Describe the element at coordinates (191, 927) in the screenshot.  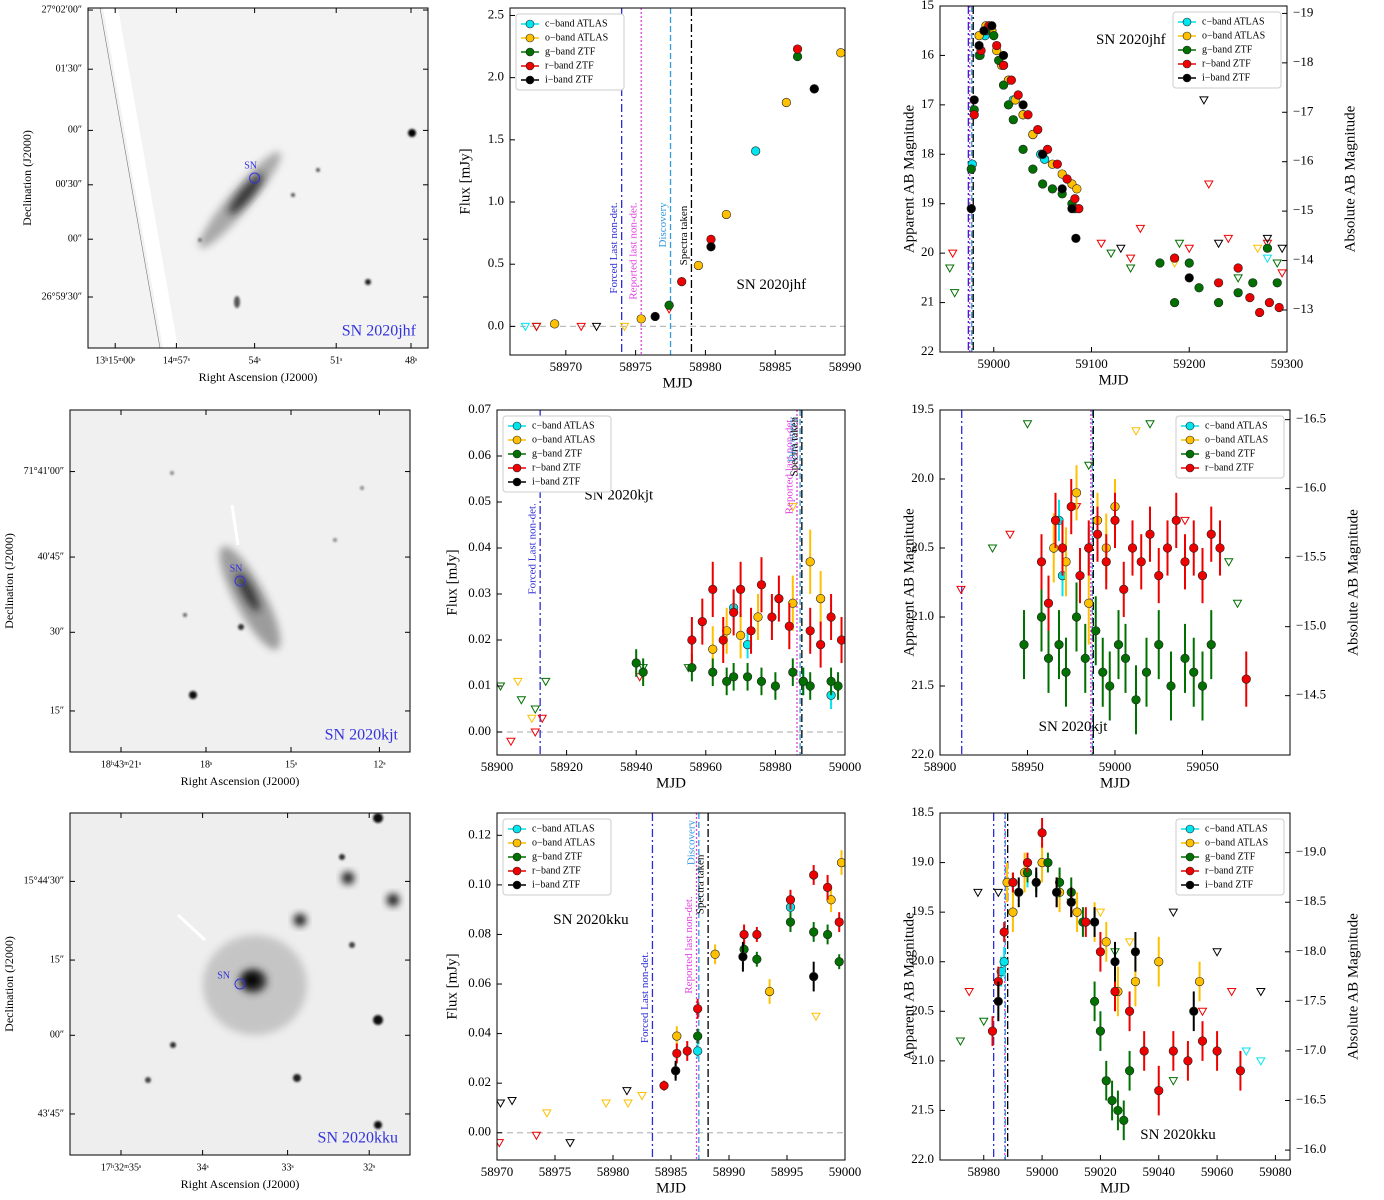
I see `image-streak` at that location.